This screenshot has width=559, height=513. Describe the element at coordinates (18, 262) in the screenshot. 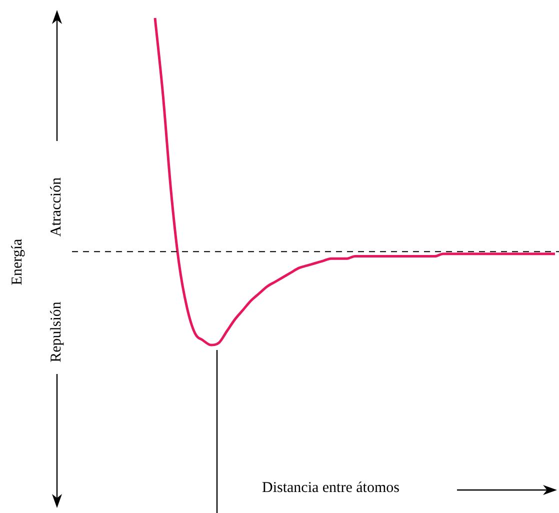

I see `text: Energía` at that location.